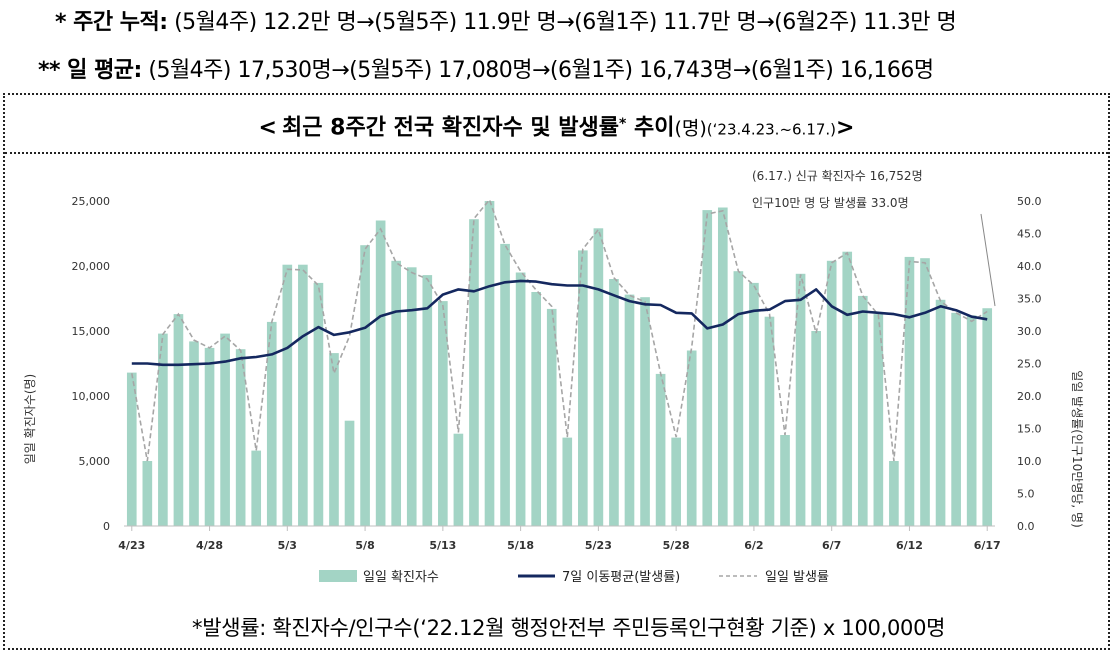 The height and width of the screenshot is (657, 1115). I want to click on right-axis-title: 일일 발생률(인구10만명당, 명), so click(1077, 449).